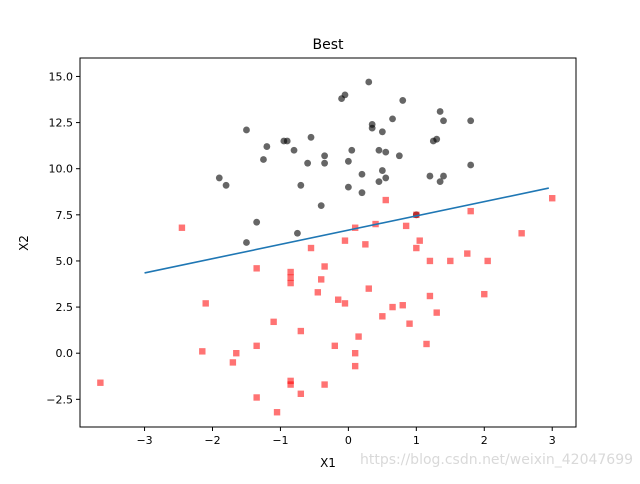 The width and height of the screenshot is (640, 484). I want to click on y-tick-label: 15.0, so click(61, 76).